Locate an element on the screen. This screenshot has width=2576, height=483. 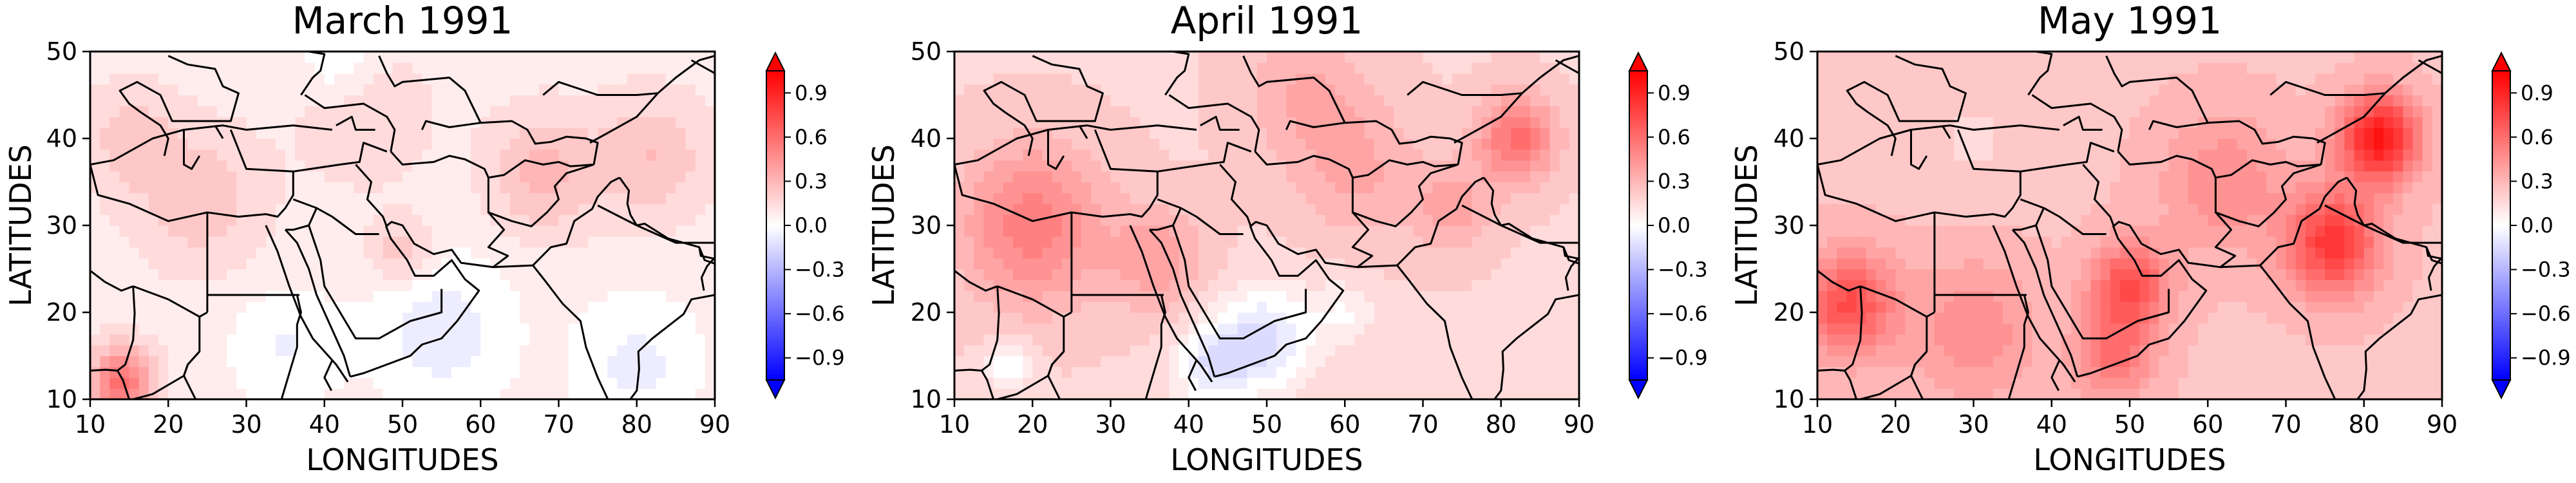
colorbar-tick-label: 0.3 is located at coordinates (1674, 181).